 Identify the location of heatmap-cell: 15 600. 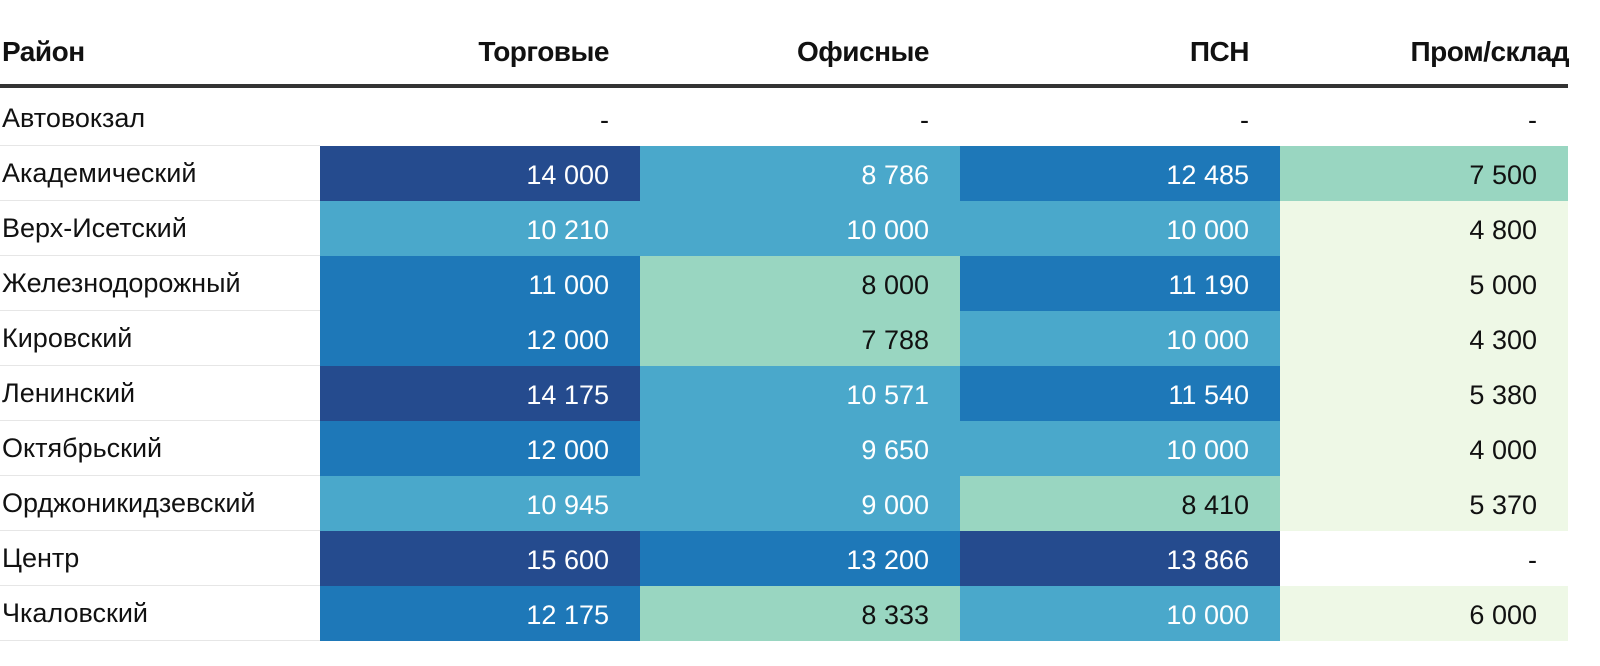
(480, 558).